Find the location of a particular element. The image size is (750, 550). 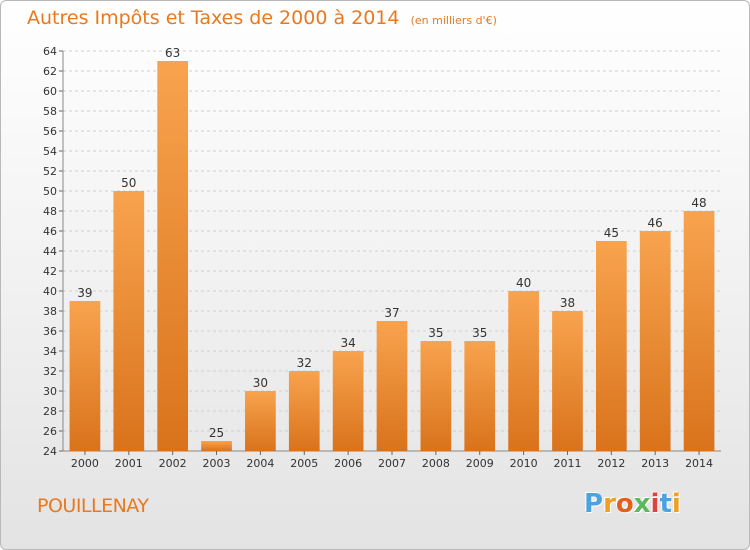

data-label-2007: 37 is located at coordinates (391, 313).